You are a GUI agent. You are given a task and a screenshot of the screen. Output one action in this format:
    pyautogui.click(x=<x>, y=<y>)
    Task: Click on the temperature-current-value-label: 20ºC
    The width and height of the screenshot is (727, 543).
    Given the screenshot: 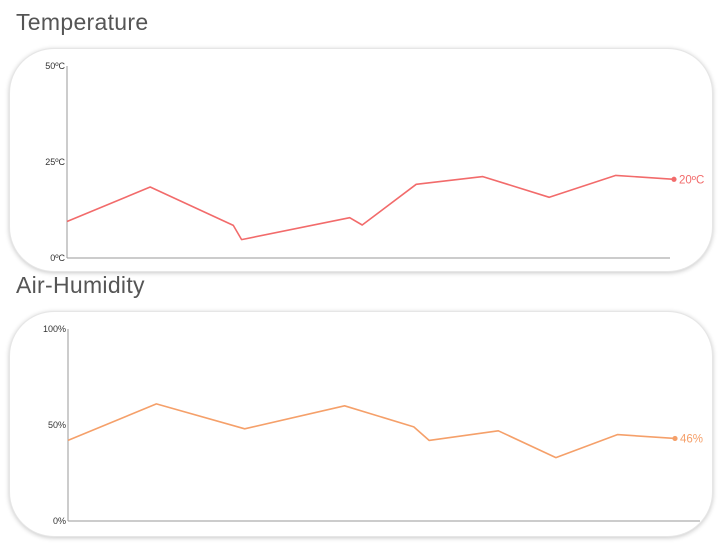 What is the action you would take?
    pyautogui.click(x=691, y=180)
    